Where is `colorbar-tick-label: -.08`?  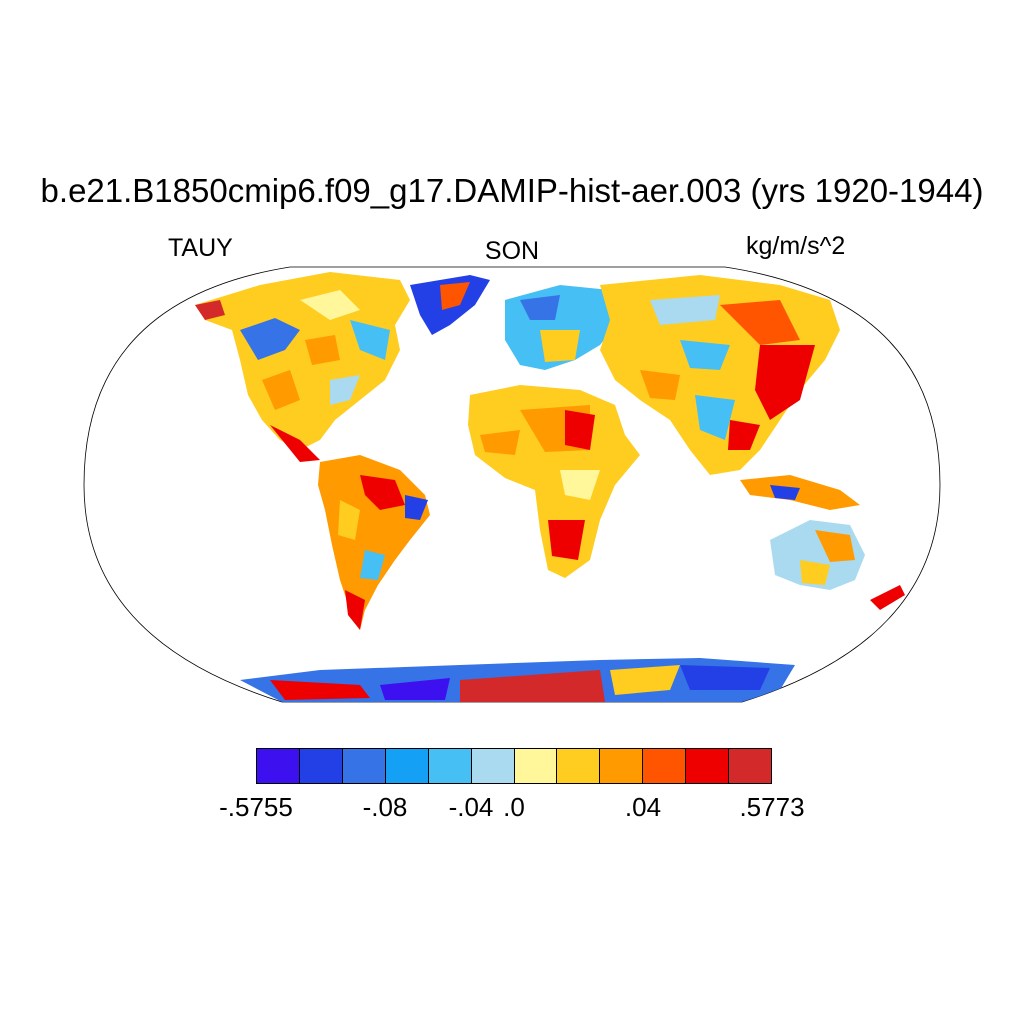
colorbar-tick-label: -.08 is located at coordinates (385, 807).